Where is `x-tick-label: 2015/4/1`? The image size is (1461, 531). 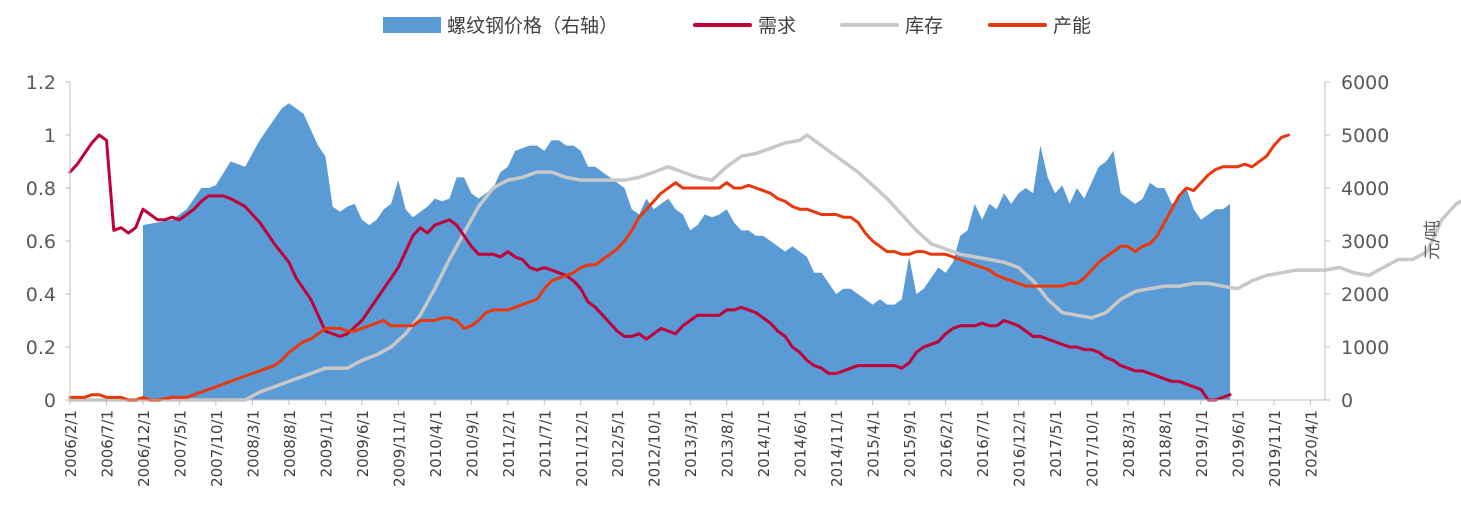
x-tick-label: 2015/4/1 is located at coordinates (874, 443).